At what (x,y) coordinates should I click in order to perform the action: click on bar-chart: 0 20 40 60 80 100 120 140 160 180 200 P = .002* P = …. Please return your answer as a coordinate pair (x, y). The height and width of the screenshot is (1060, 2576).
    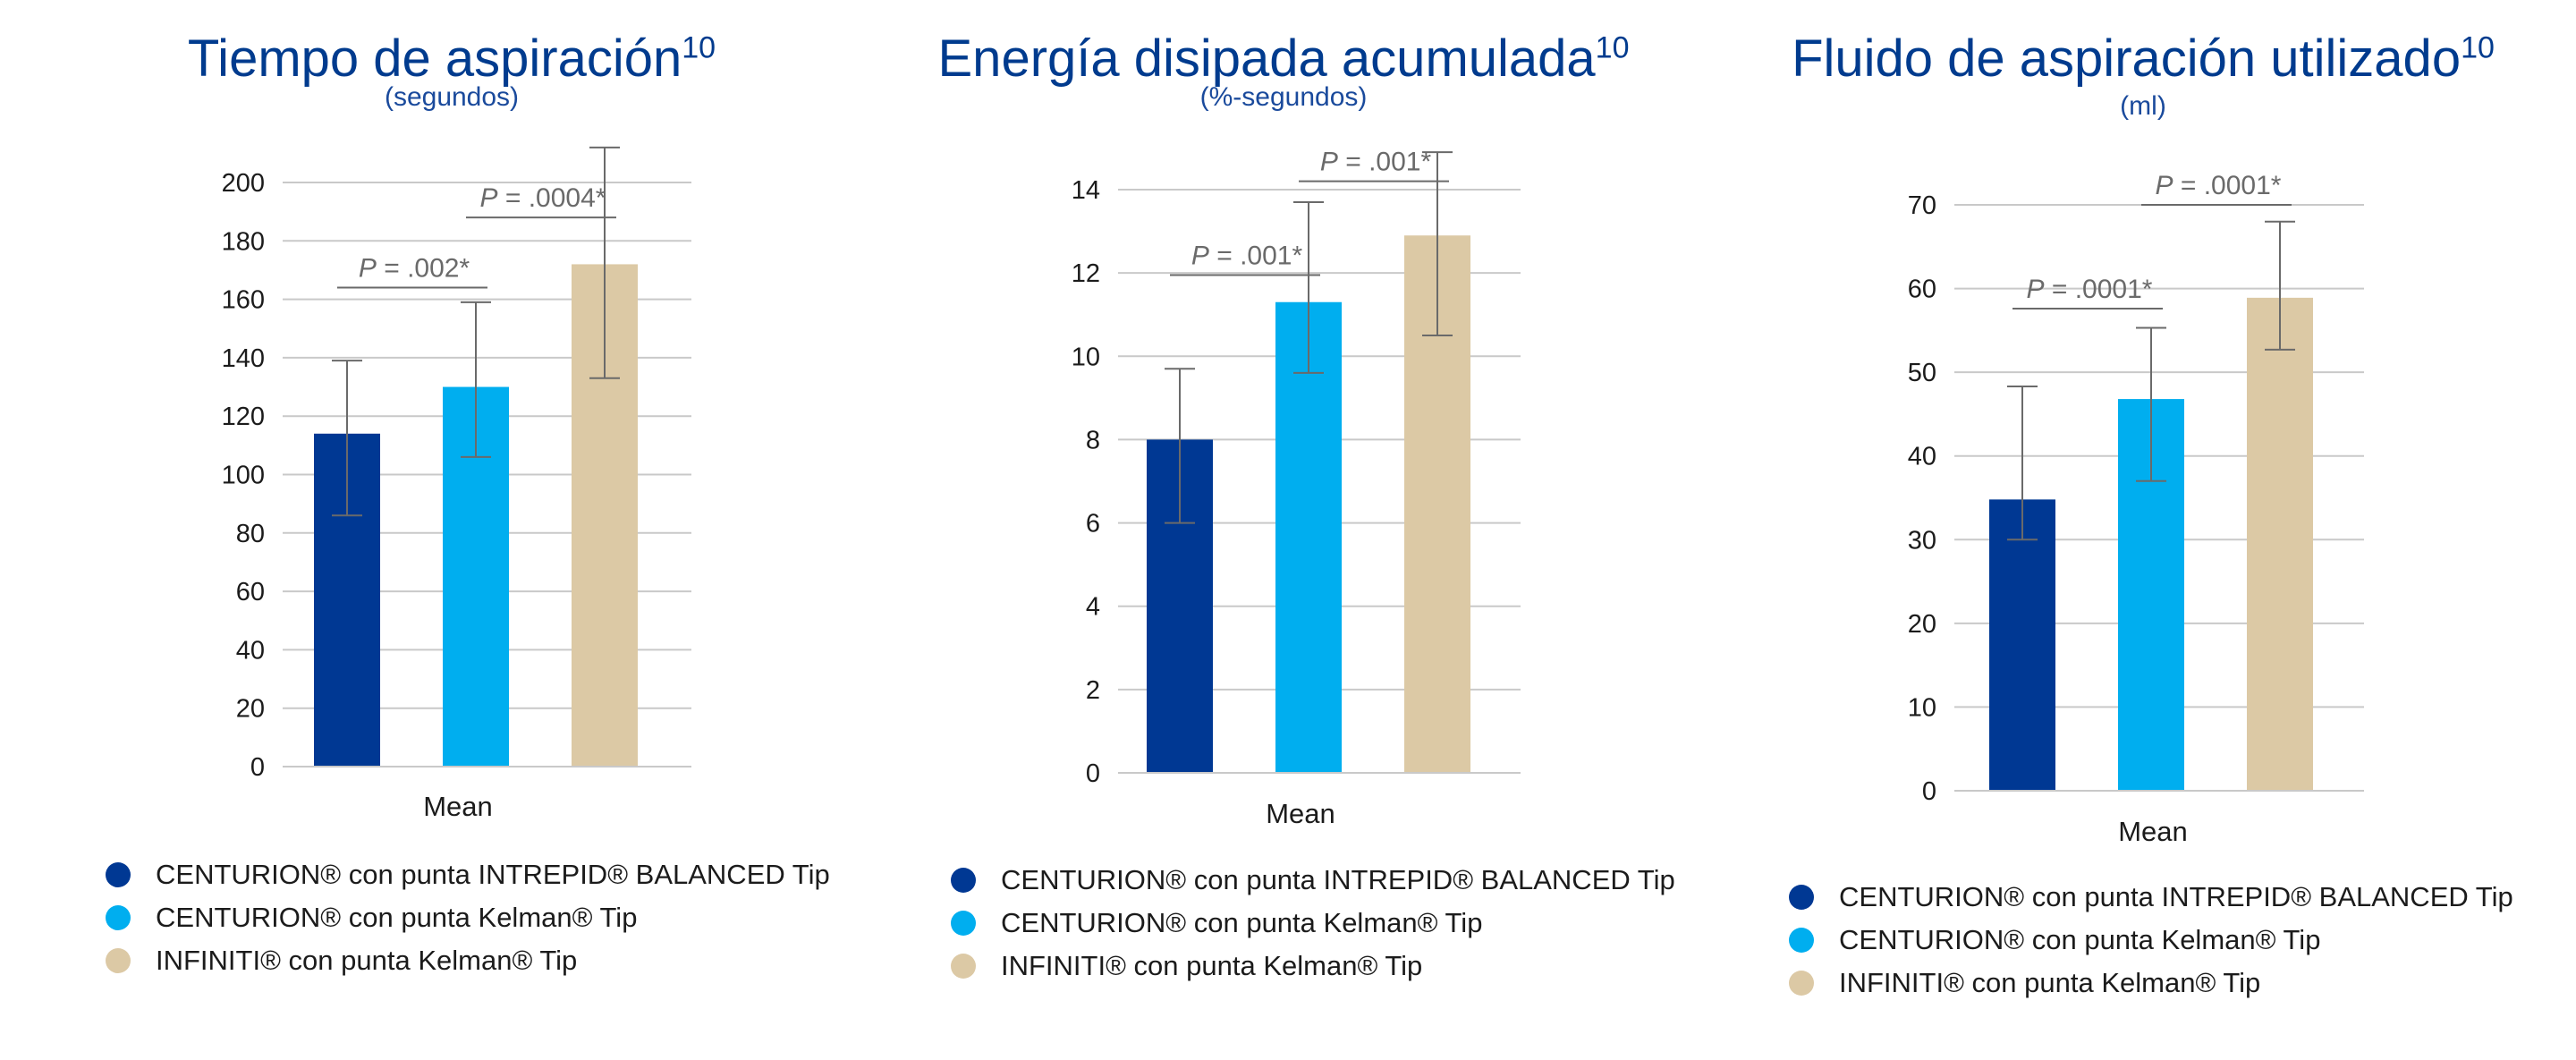
    Looking at the image, I should click on (456, 484).